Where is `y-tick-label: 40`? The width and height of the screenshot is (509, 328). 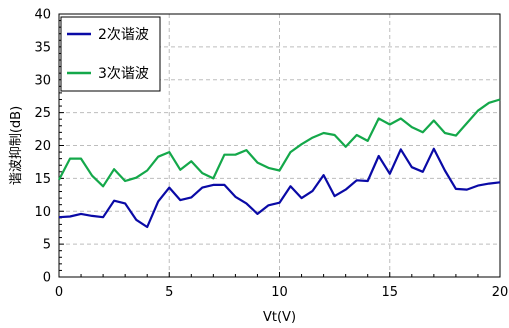
y-tick-label: 40 is located at coordinates (42, 15).